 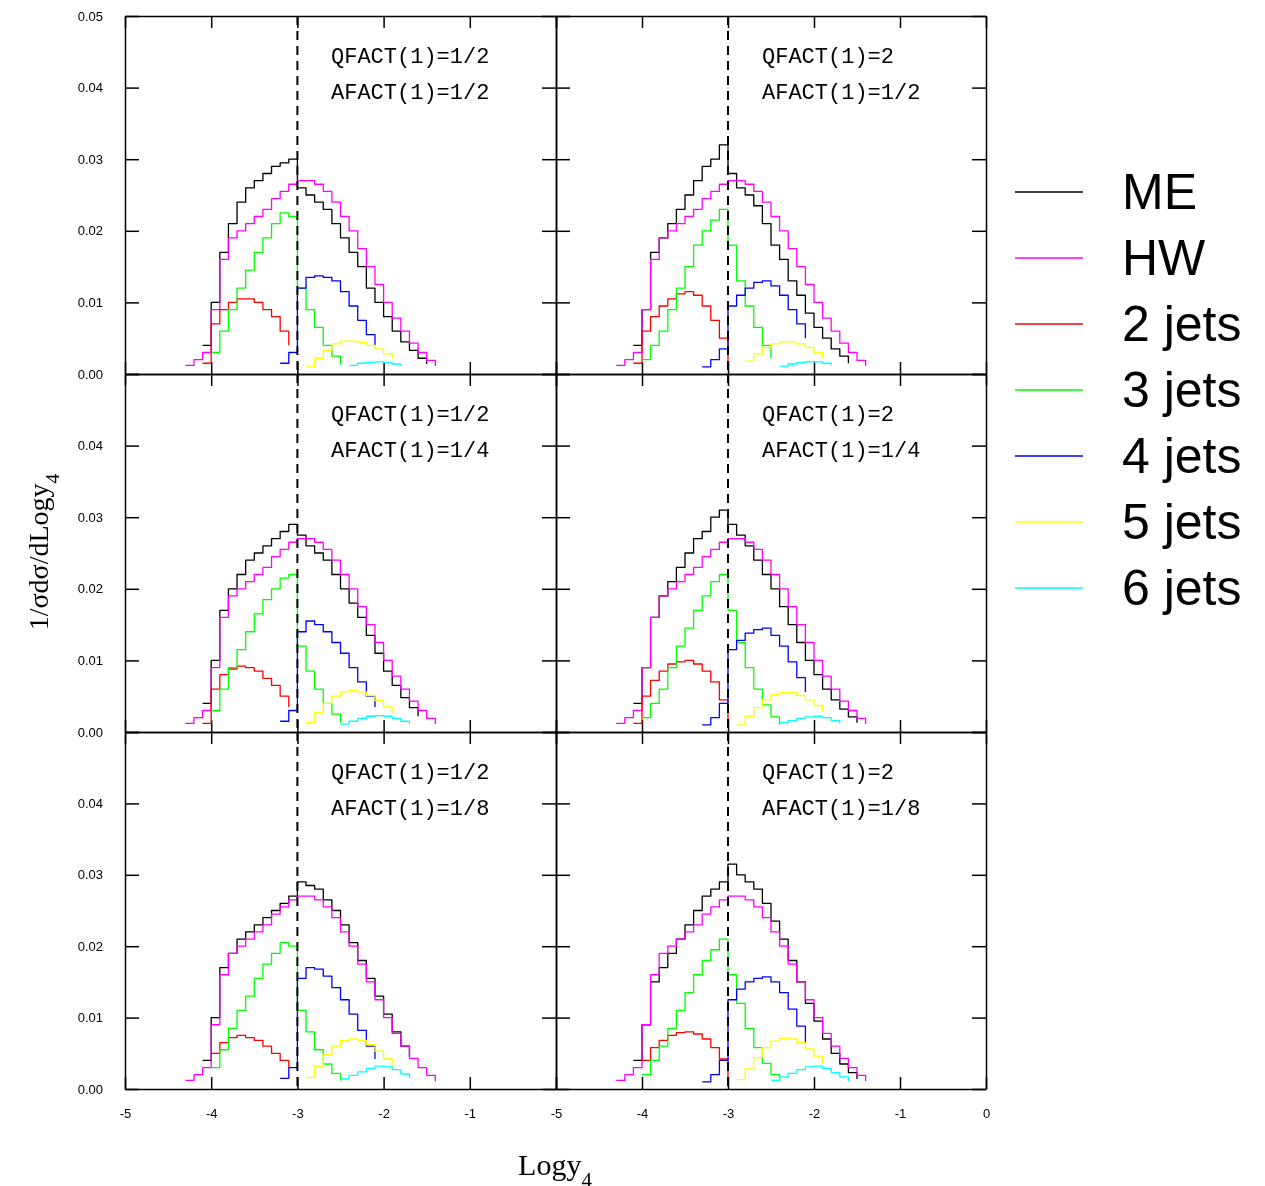 What do you see at coordinates (90, 16) in the screenshot?
I see `y-tick-label: 0.05` at bounding box center [90, 16].